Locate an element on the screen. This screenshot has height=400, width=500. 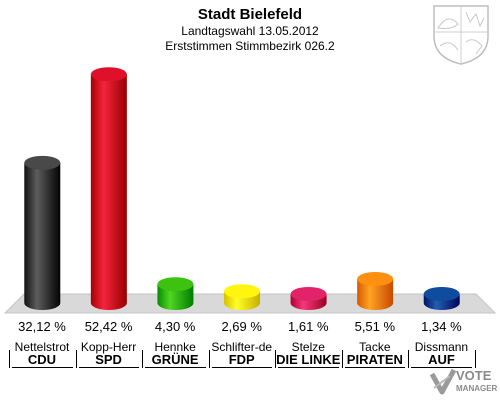
candidate-label: Hennke is located at coordinates (175, 347).